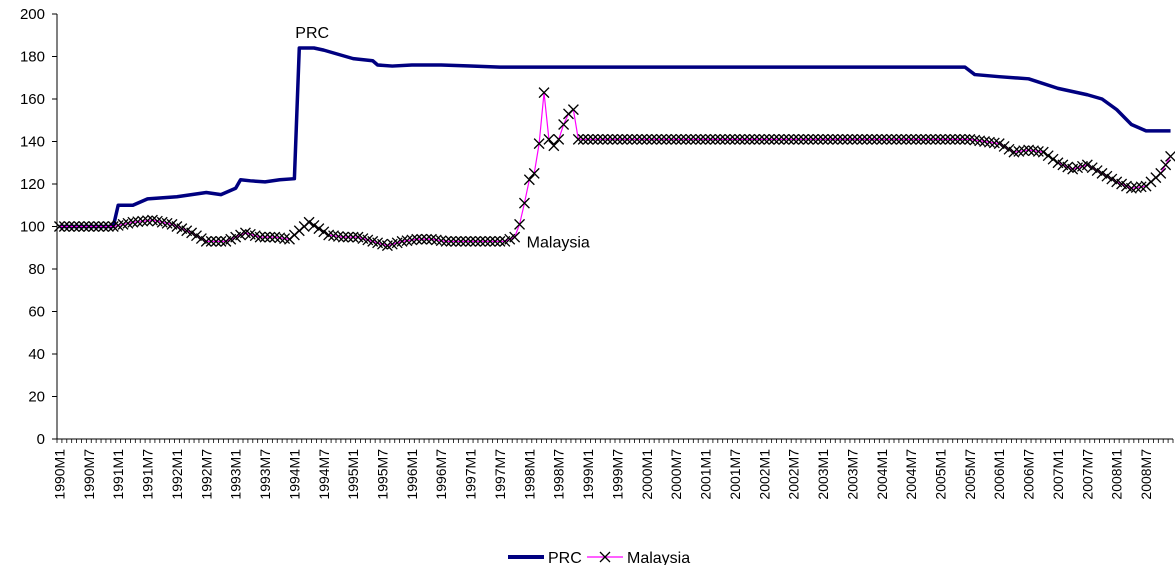  What do you see at coordinates (32, 184) in the screenshot?
I see `y-tick-label: 120` at bounding box center [32, 184].